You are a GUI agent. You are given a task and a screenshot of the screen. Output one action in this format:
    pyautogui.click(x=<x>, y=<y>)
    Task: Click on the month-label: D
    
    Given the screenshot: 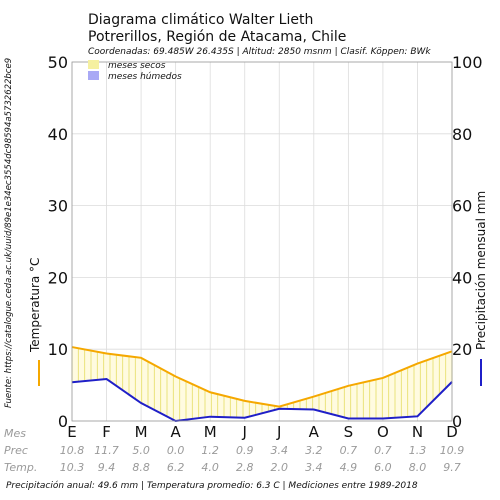 What is the action you would take?
    pyautogui.click(x=452, y=432)
    